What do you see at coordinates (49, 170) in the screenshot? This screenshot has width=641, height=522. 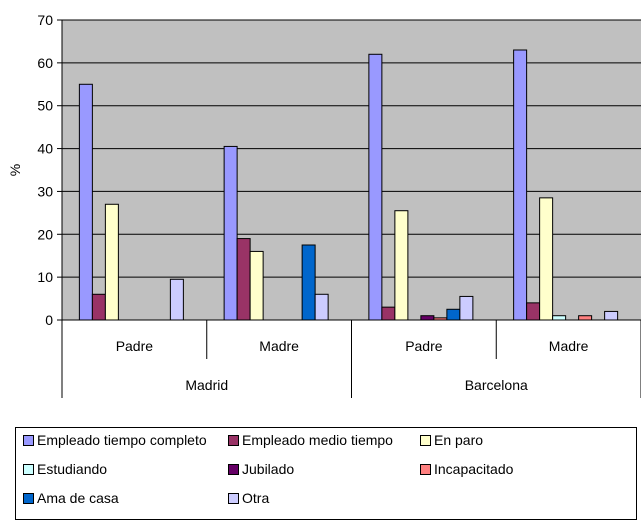 I see `y-ticks: 0 10 20 30 40 50 60 70` at bounding box center [49, 170].